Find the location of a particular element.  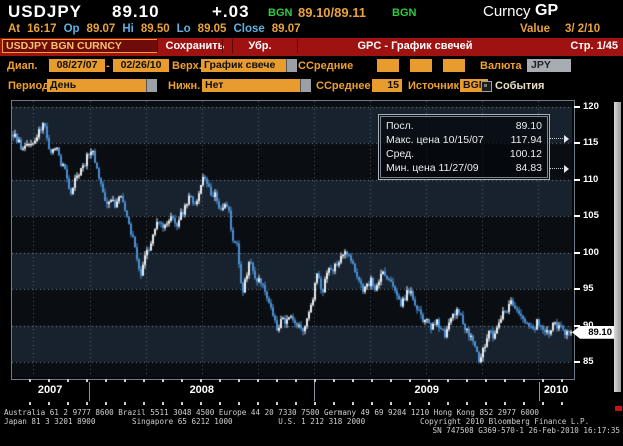

currency-select: JPY is located at coordinates (549, 65).